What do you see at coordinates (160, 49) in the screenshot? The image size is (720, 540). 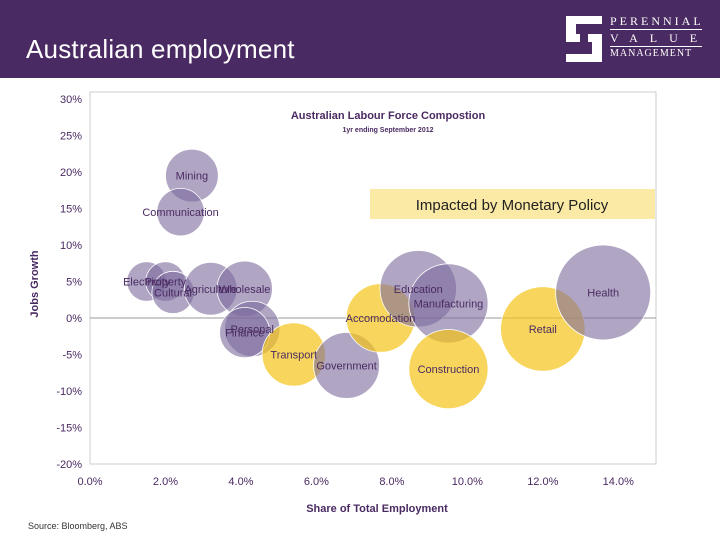 I see `page-title: Australian employment` at bounding box center [160, 49].